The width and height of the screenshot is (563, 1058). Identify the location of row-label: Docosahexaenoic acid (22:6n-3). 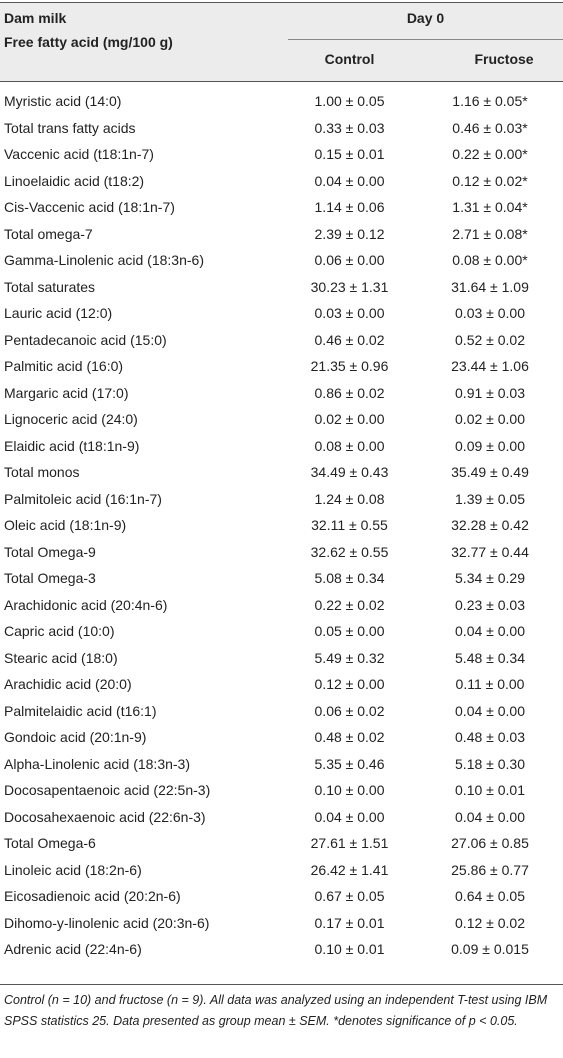
(105, 816).